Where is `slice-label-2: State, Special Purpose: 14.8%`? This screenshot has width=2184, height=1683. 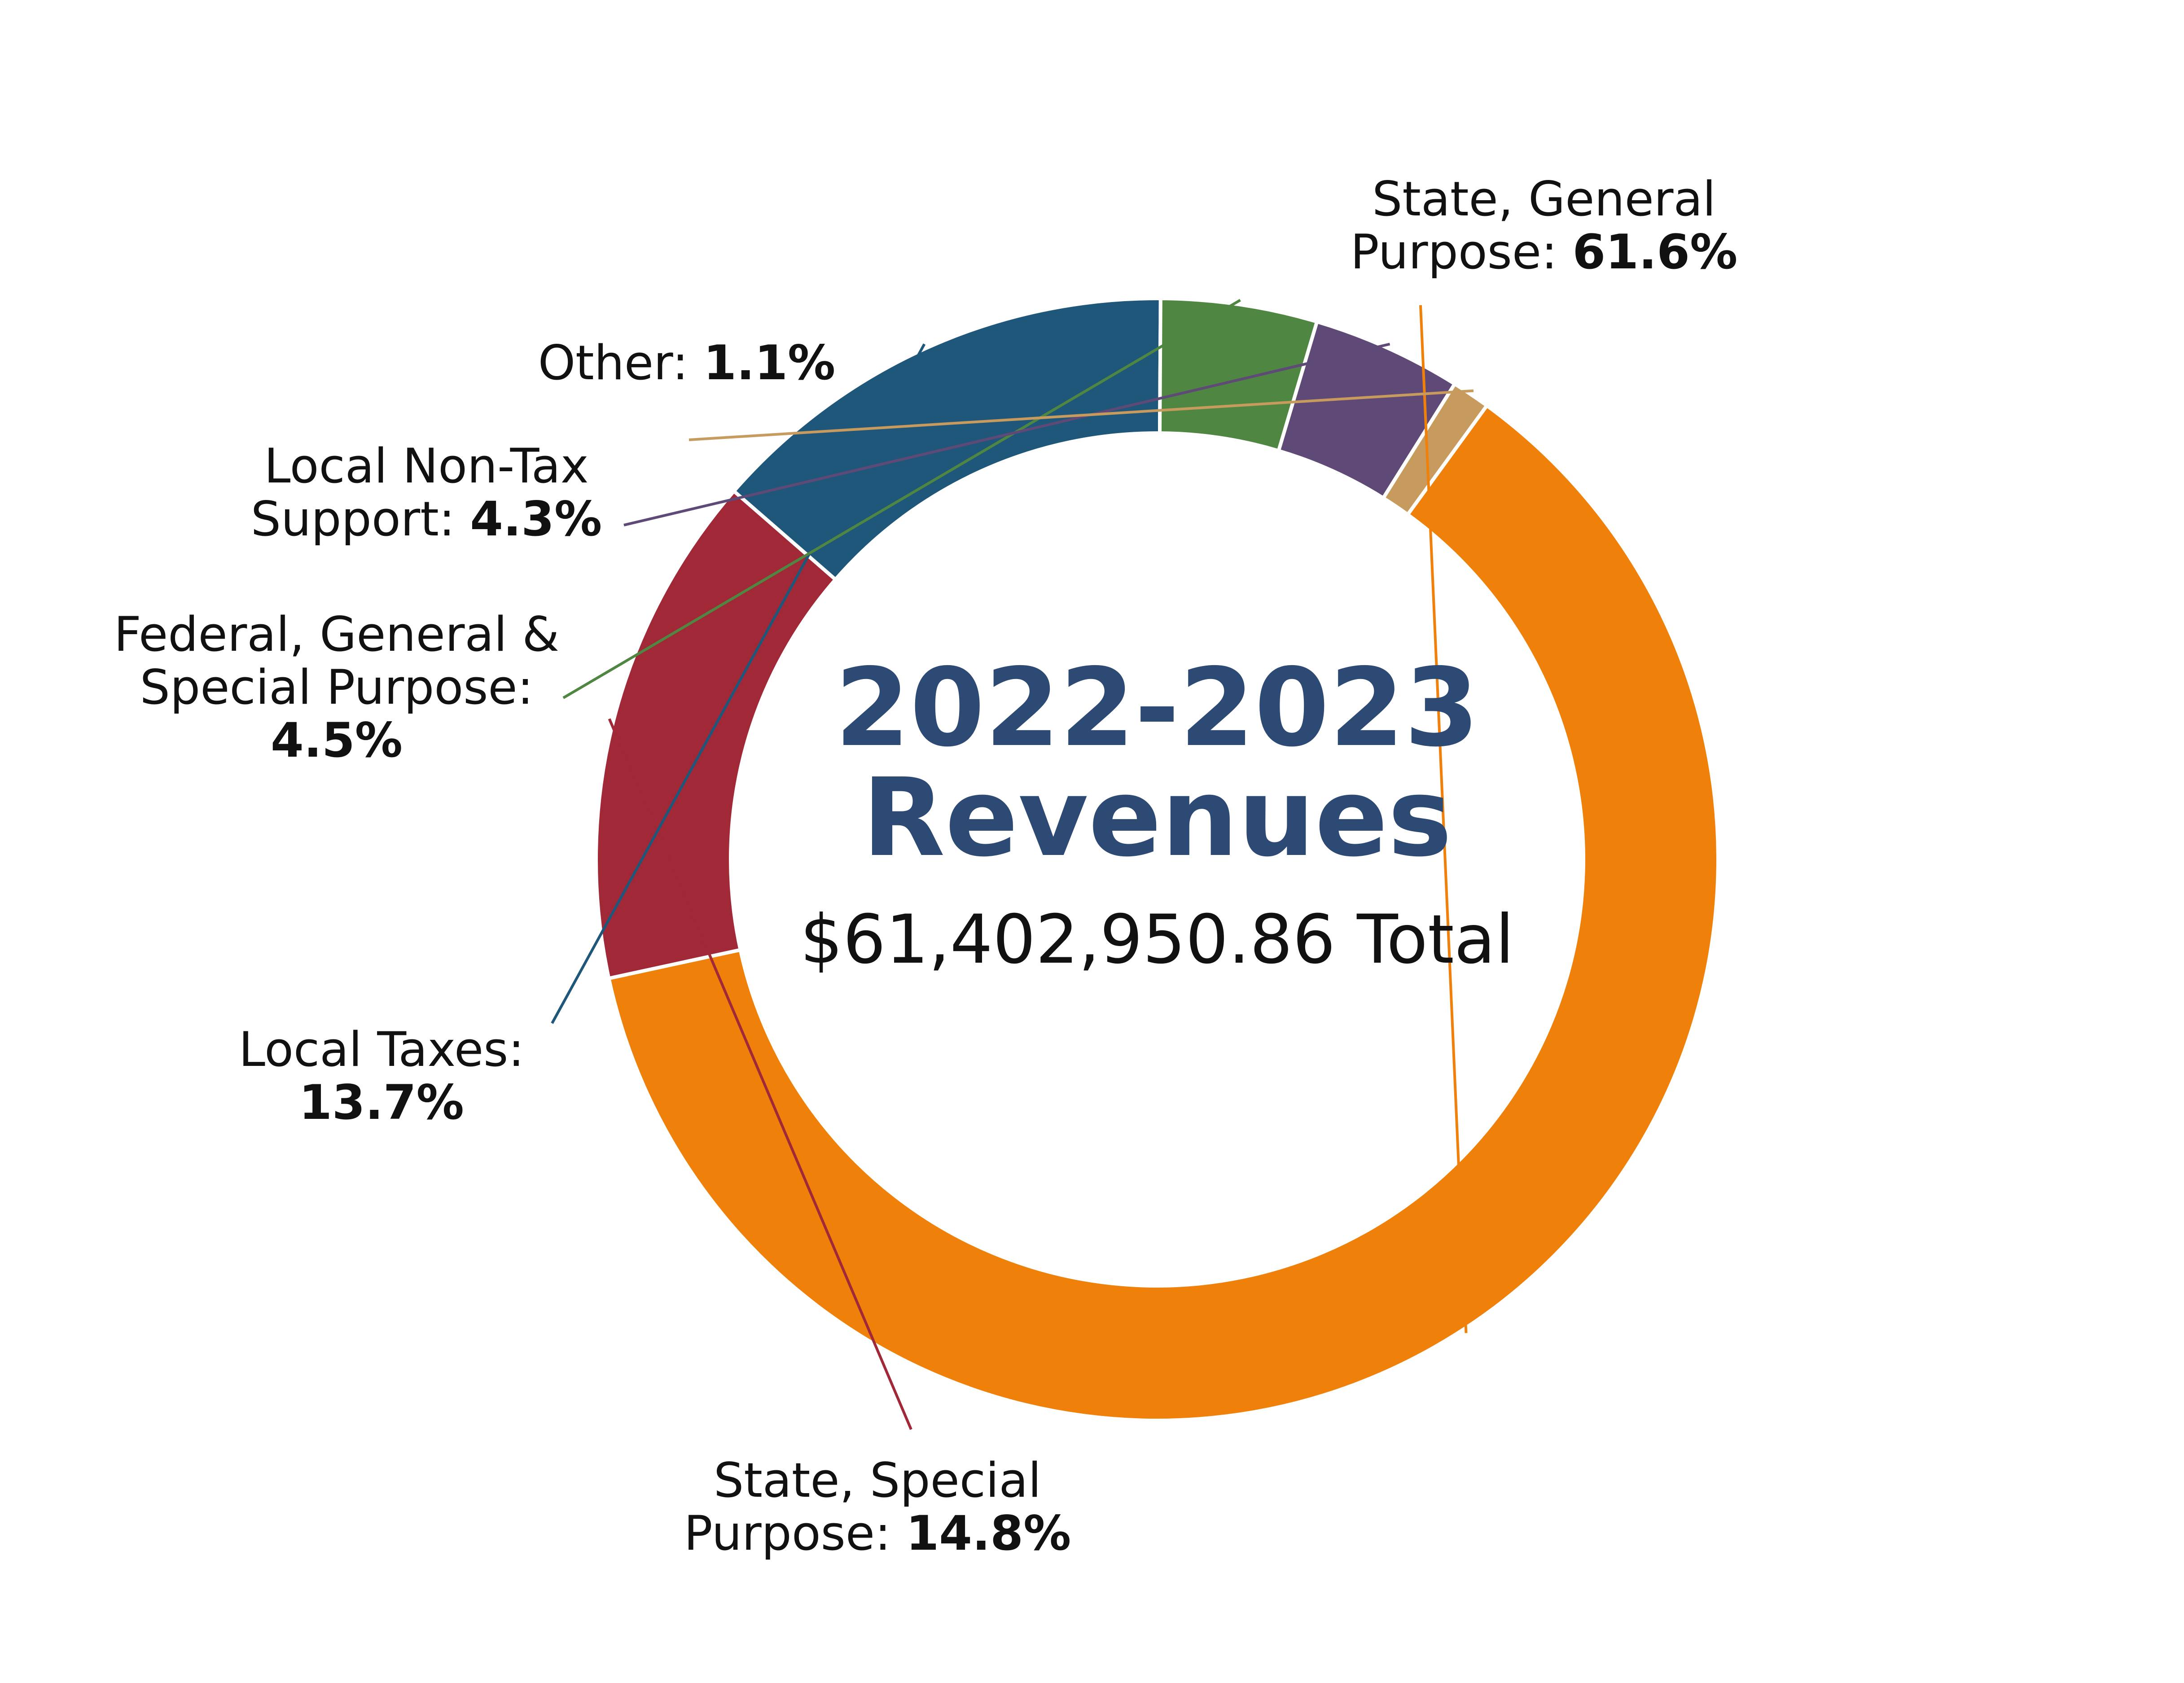 slice-label-2: State, Special Purpose: 14.8% is located at coordinates (877, 1507).